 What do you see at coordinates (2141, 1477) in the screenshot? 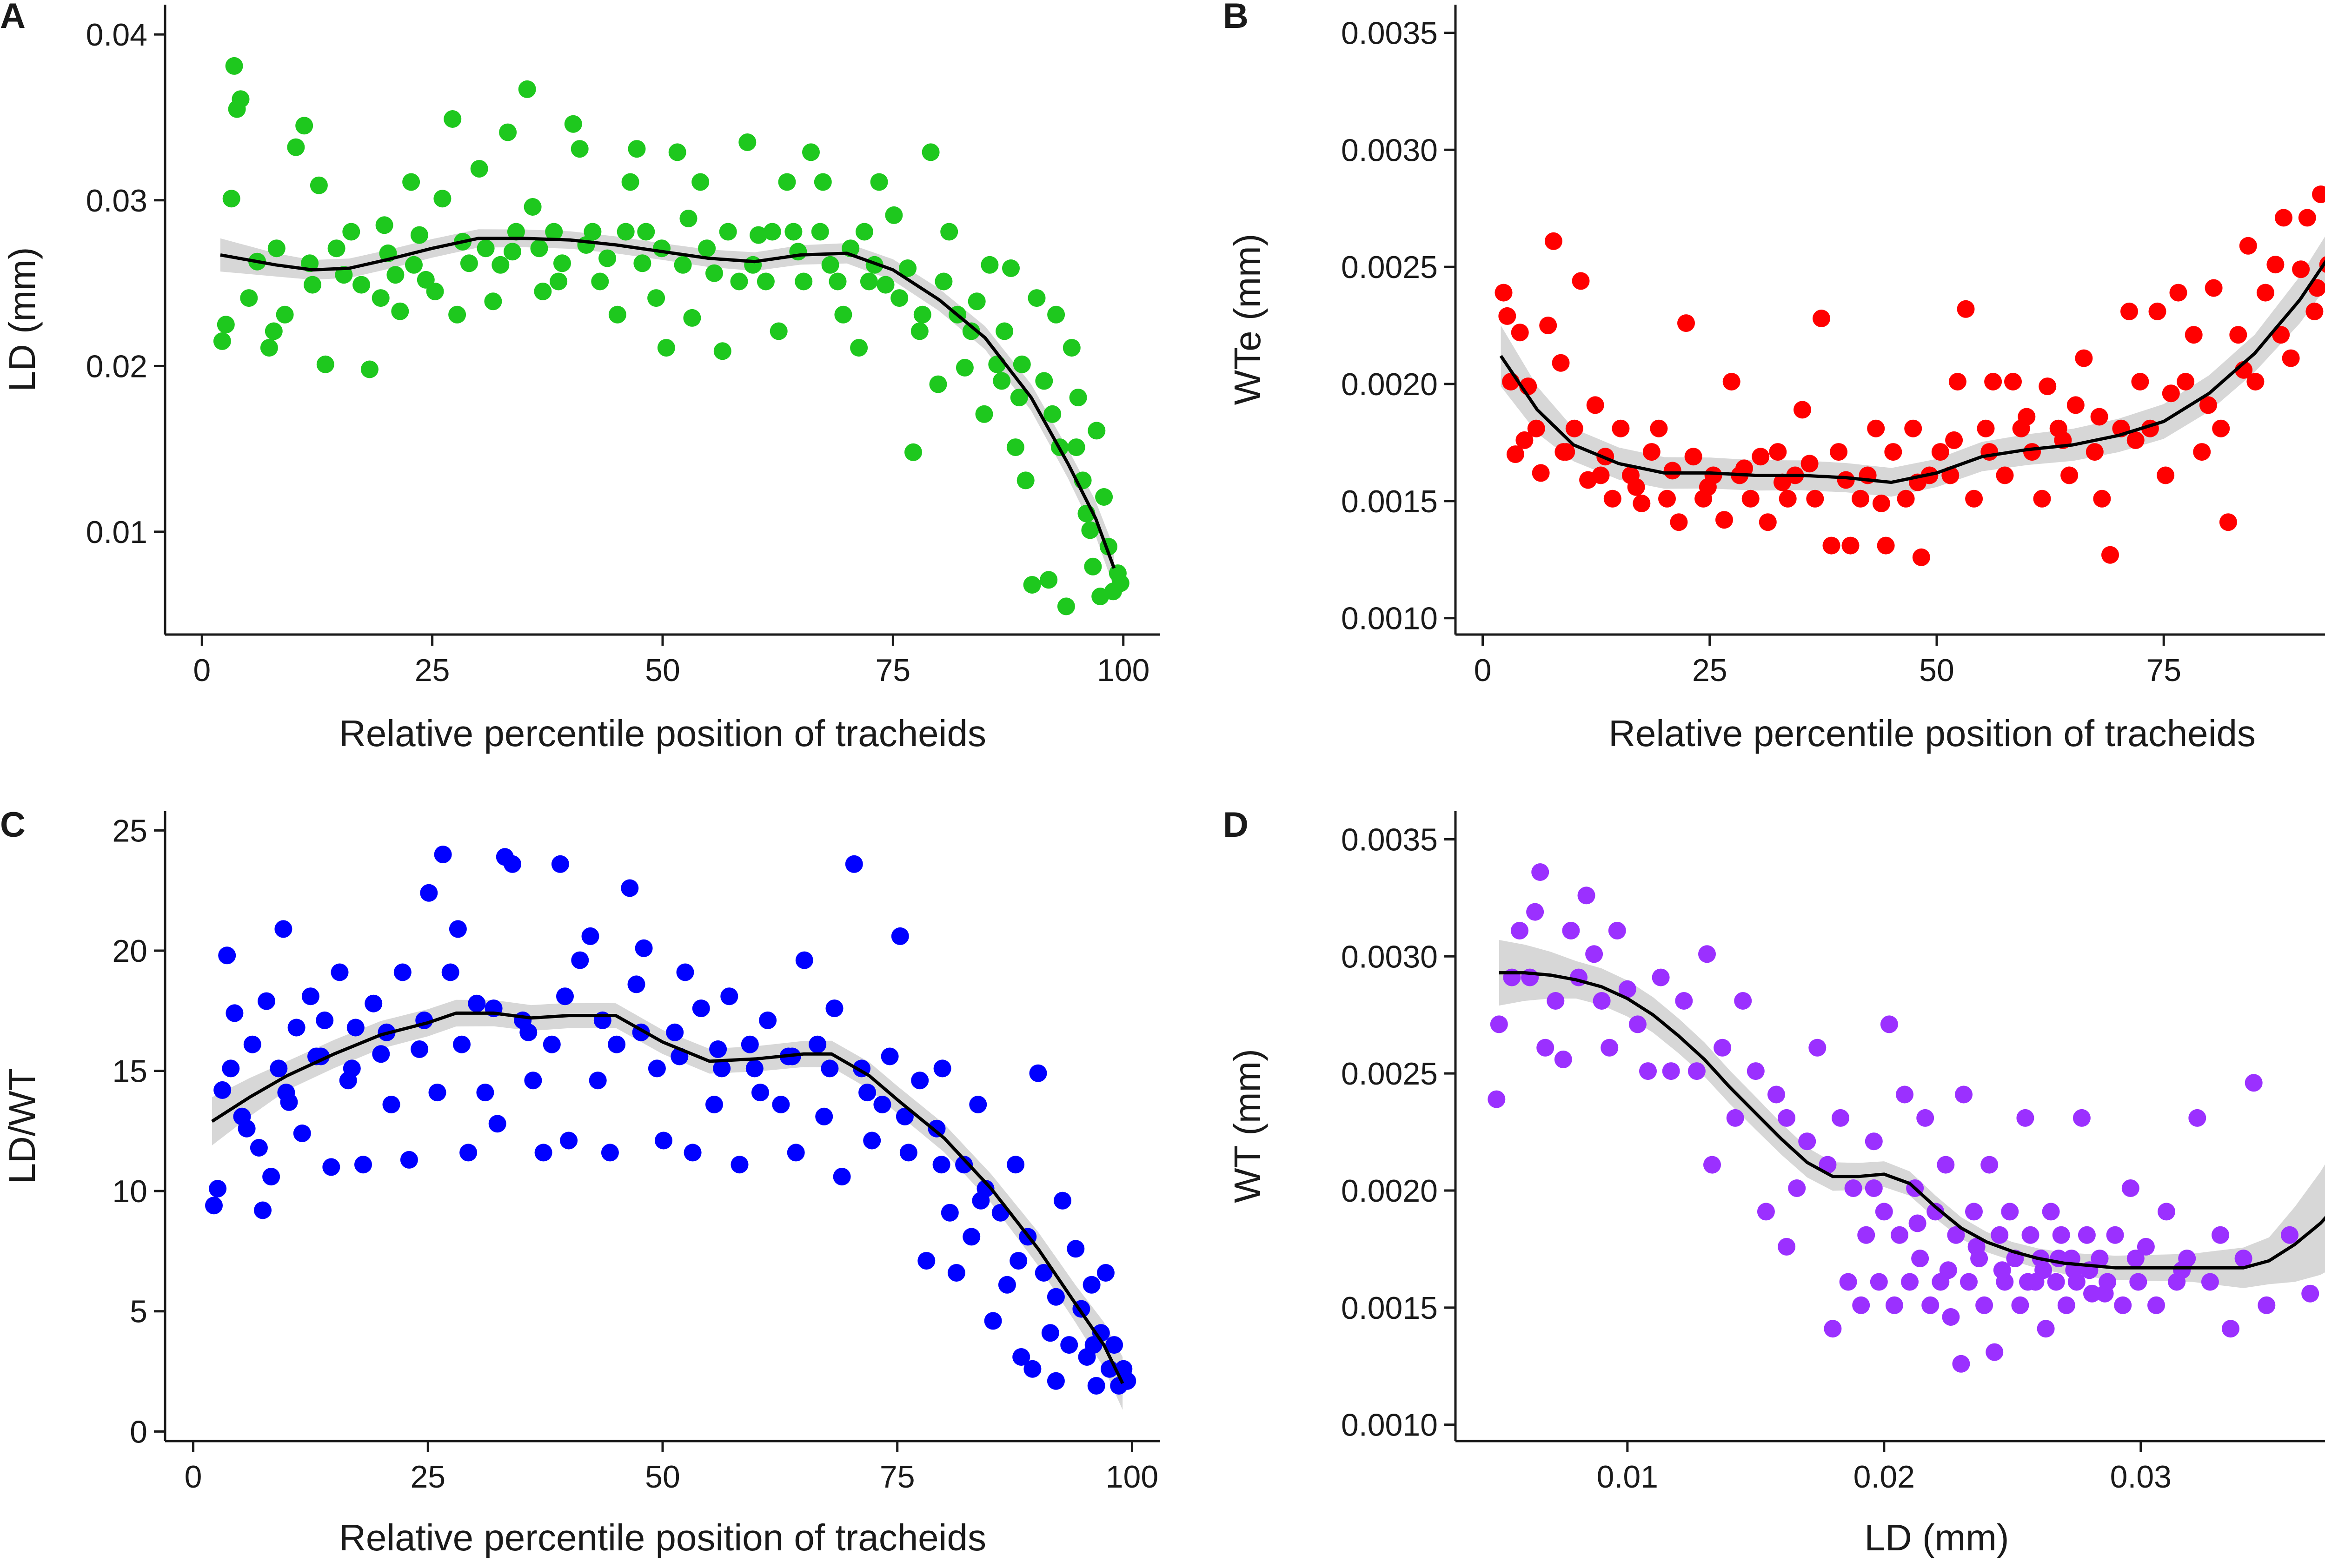
I see `x-tick-label: 0.03` at bounding box center [2141, 1477].